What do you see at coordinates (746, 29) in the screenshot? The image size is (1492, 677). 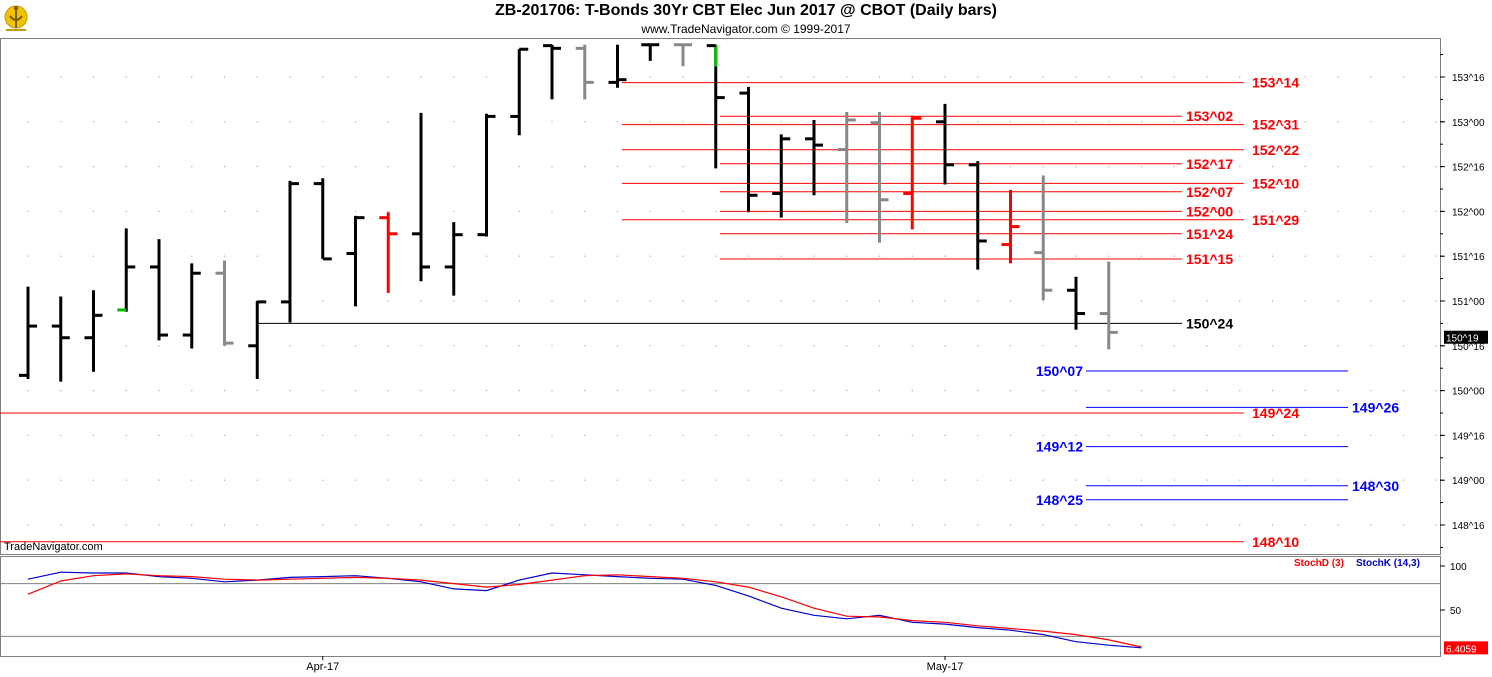 I see `chart-subtitle: www.TradeNavigator.com © 1999-2017` at bounding box center [746, 29].